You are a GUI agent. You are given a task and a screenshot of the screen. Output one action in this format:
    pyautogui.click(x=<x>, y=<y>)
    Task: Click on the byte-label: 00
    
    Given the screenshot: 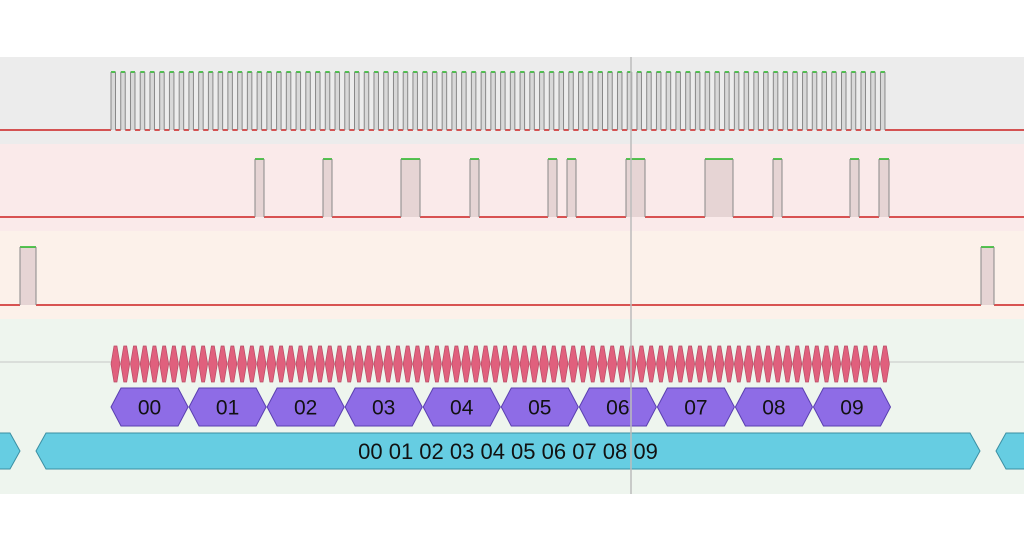 What is the action you would take?
    pyautogui.click(x=149, y=408)
    